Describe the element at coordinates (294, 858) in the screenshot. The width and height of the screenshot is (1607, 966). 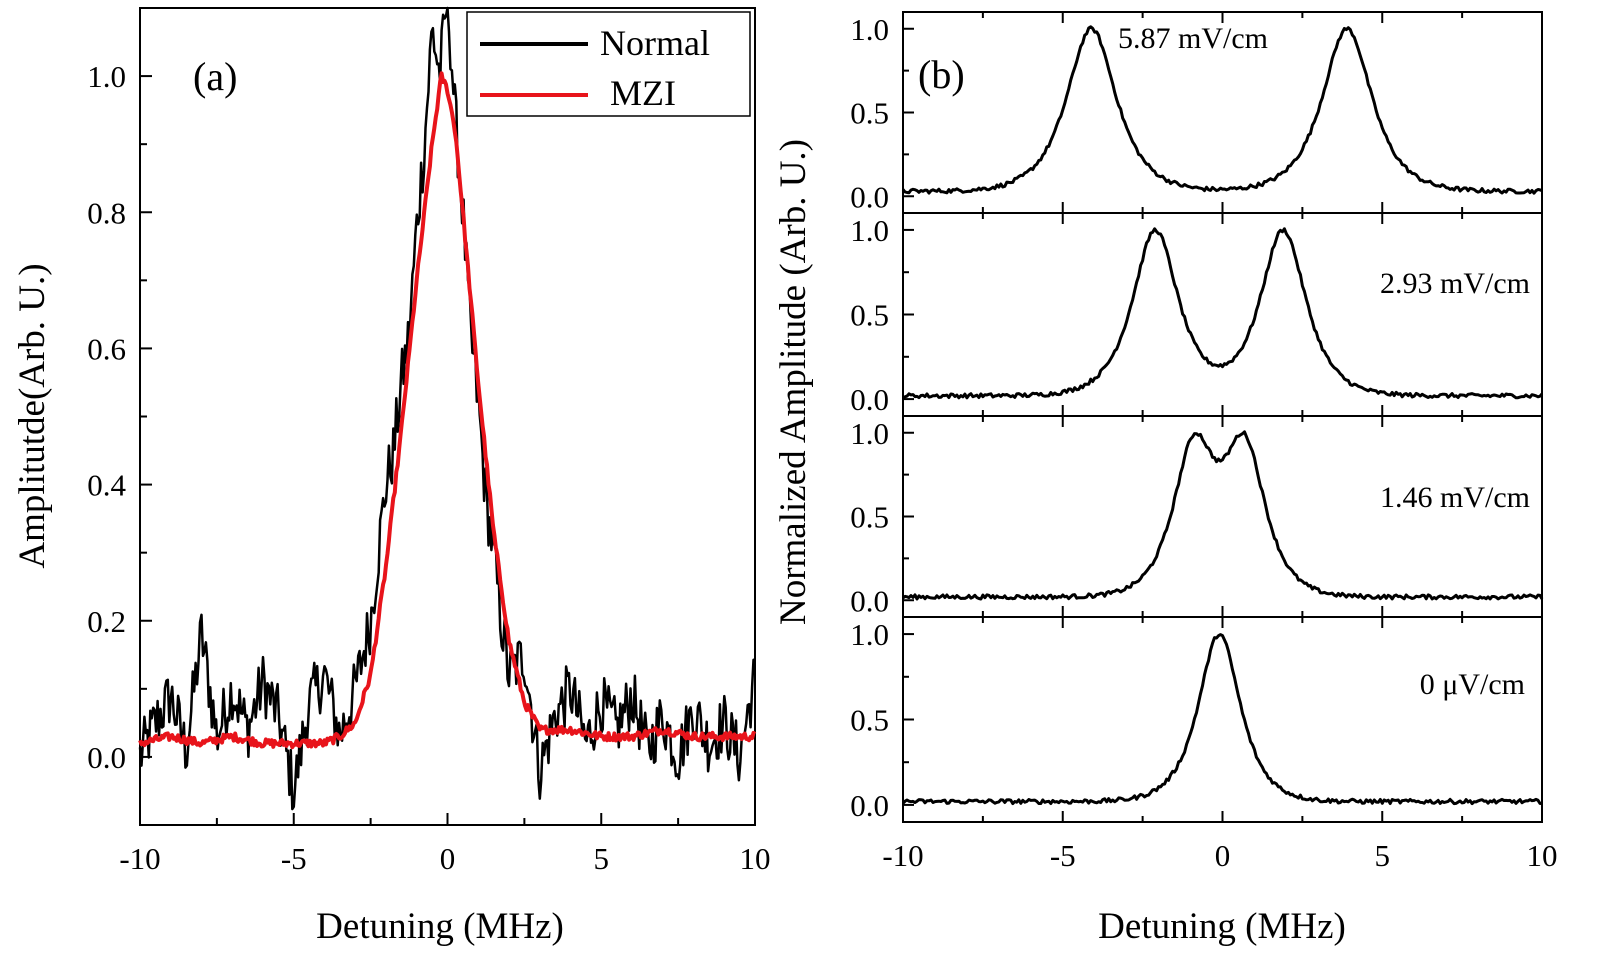
I see `panel-a-x-tick-label: -5` at that location.